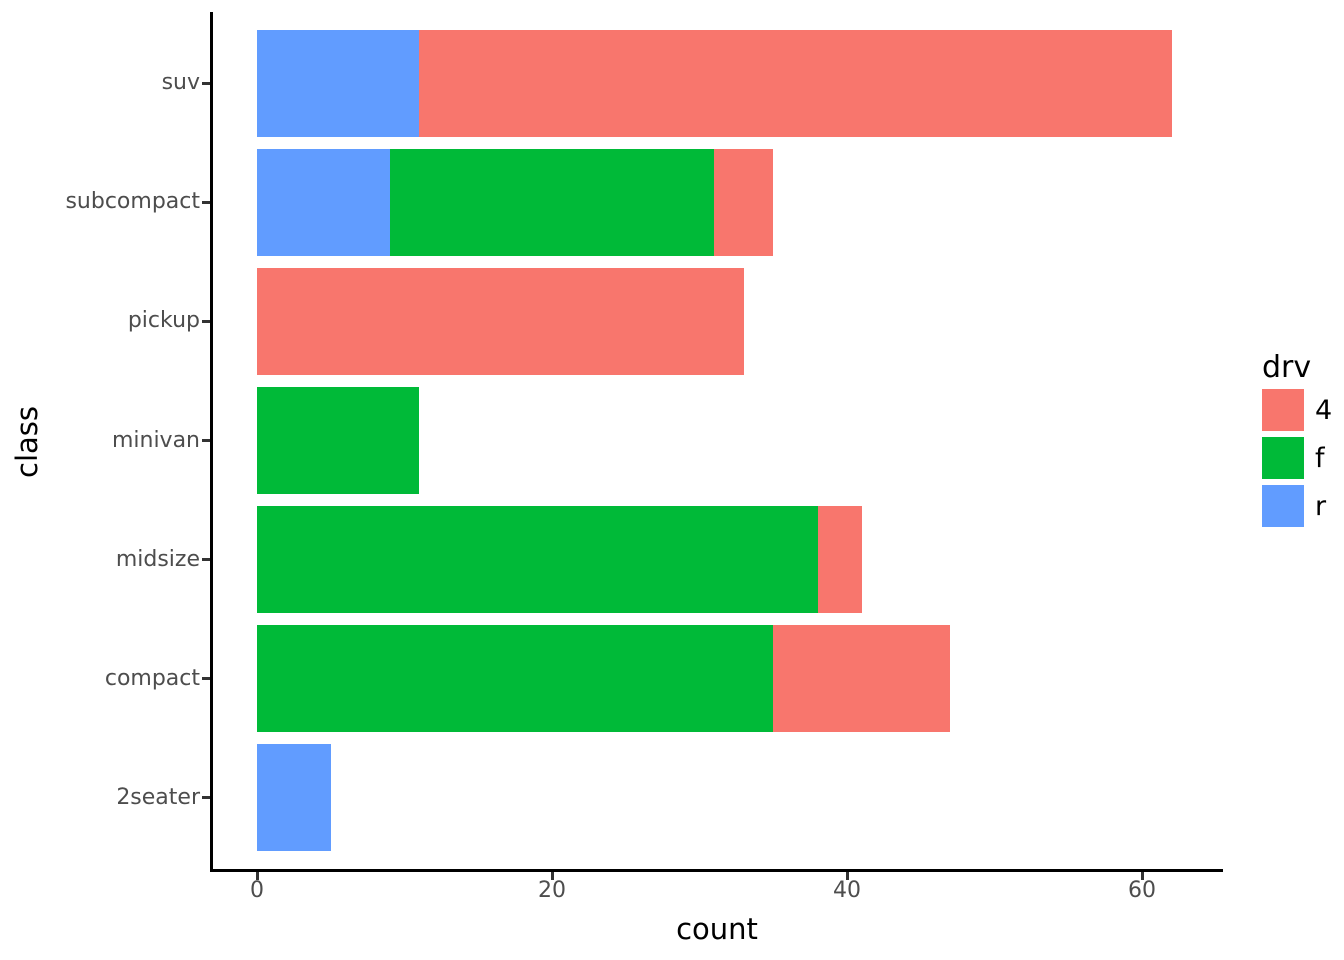 This screenshot has height=960, width=1344. I want to click on x-axis-title: count, so click(717, 929).